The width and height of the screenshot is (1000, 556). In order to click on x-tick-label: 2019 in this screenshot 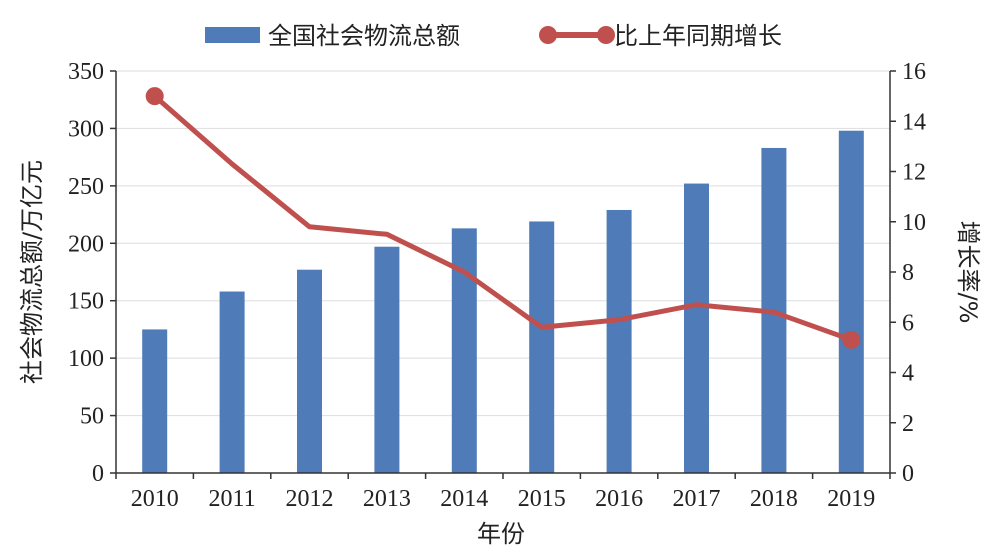, I will do `click(851, 499)`.